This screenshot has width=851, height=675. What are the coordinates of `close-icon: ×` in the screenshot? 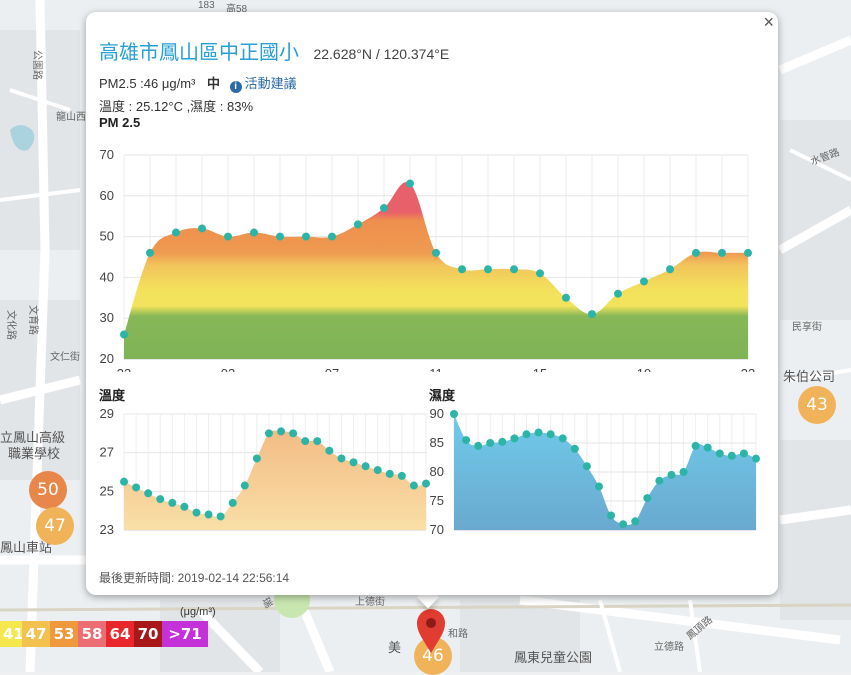 It's located at (768, 22).